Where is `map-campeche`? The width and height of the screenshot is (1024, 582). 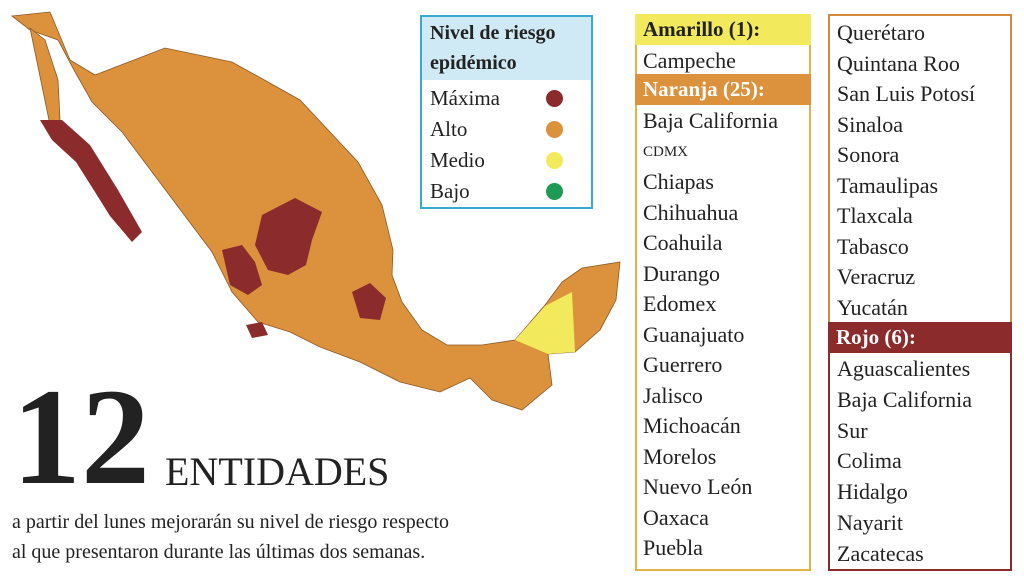
map-campeche is located at coordinates (545, 323).